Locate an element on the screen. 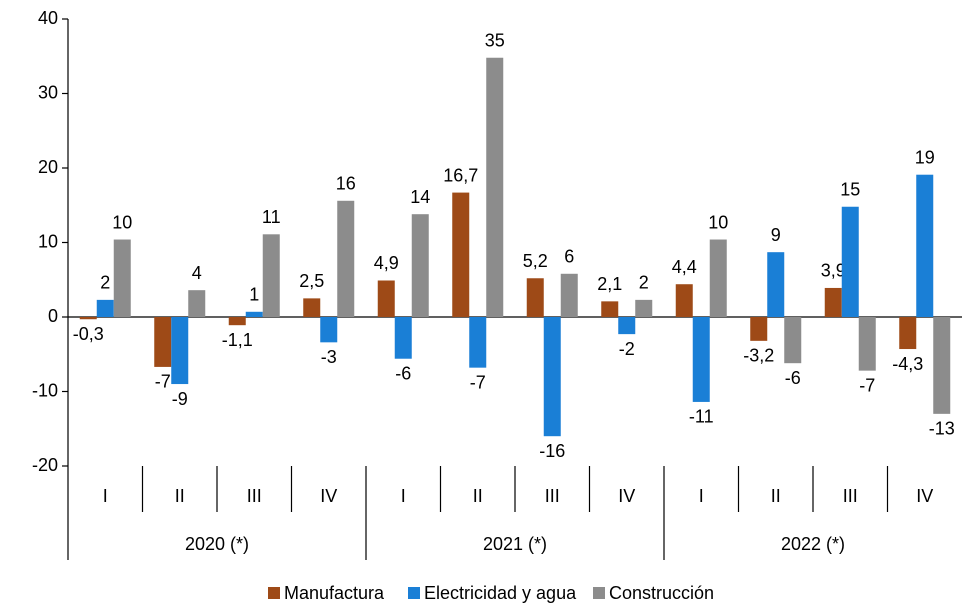 The width and height of the screenshot is (968, 604). legend-label: Electricidad y agua is located at coordinates (500, 593).